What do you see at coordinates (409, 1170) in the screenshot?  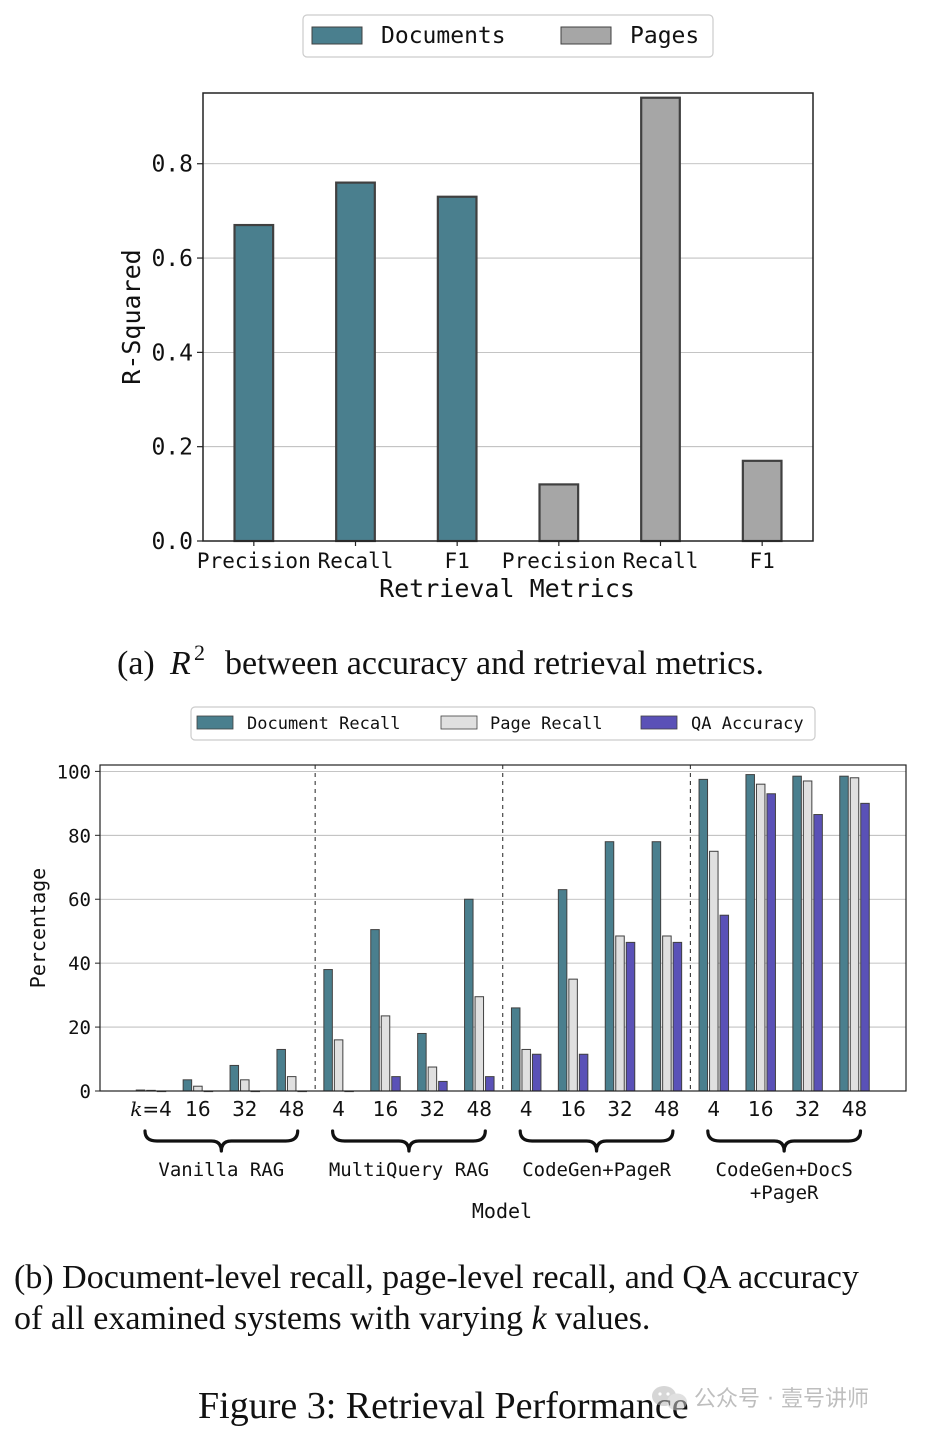 I see `chart-b-group-label: MultiQuery RAG` at bounding box center [409, 1170].